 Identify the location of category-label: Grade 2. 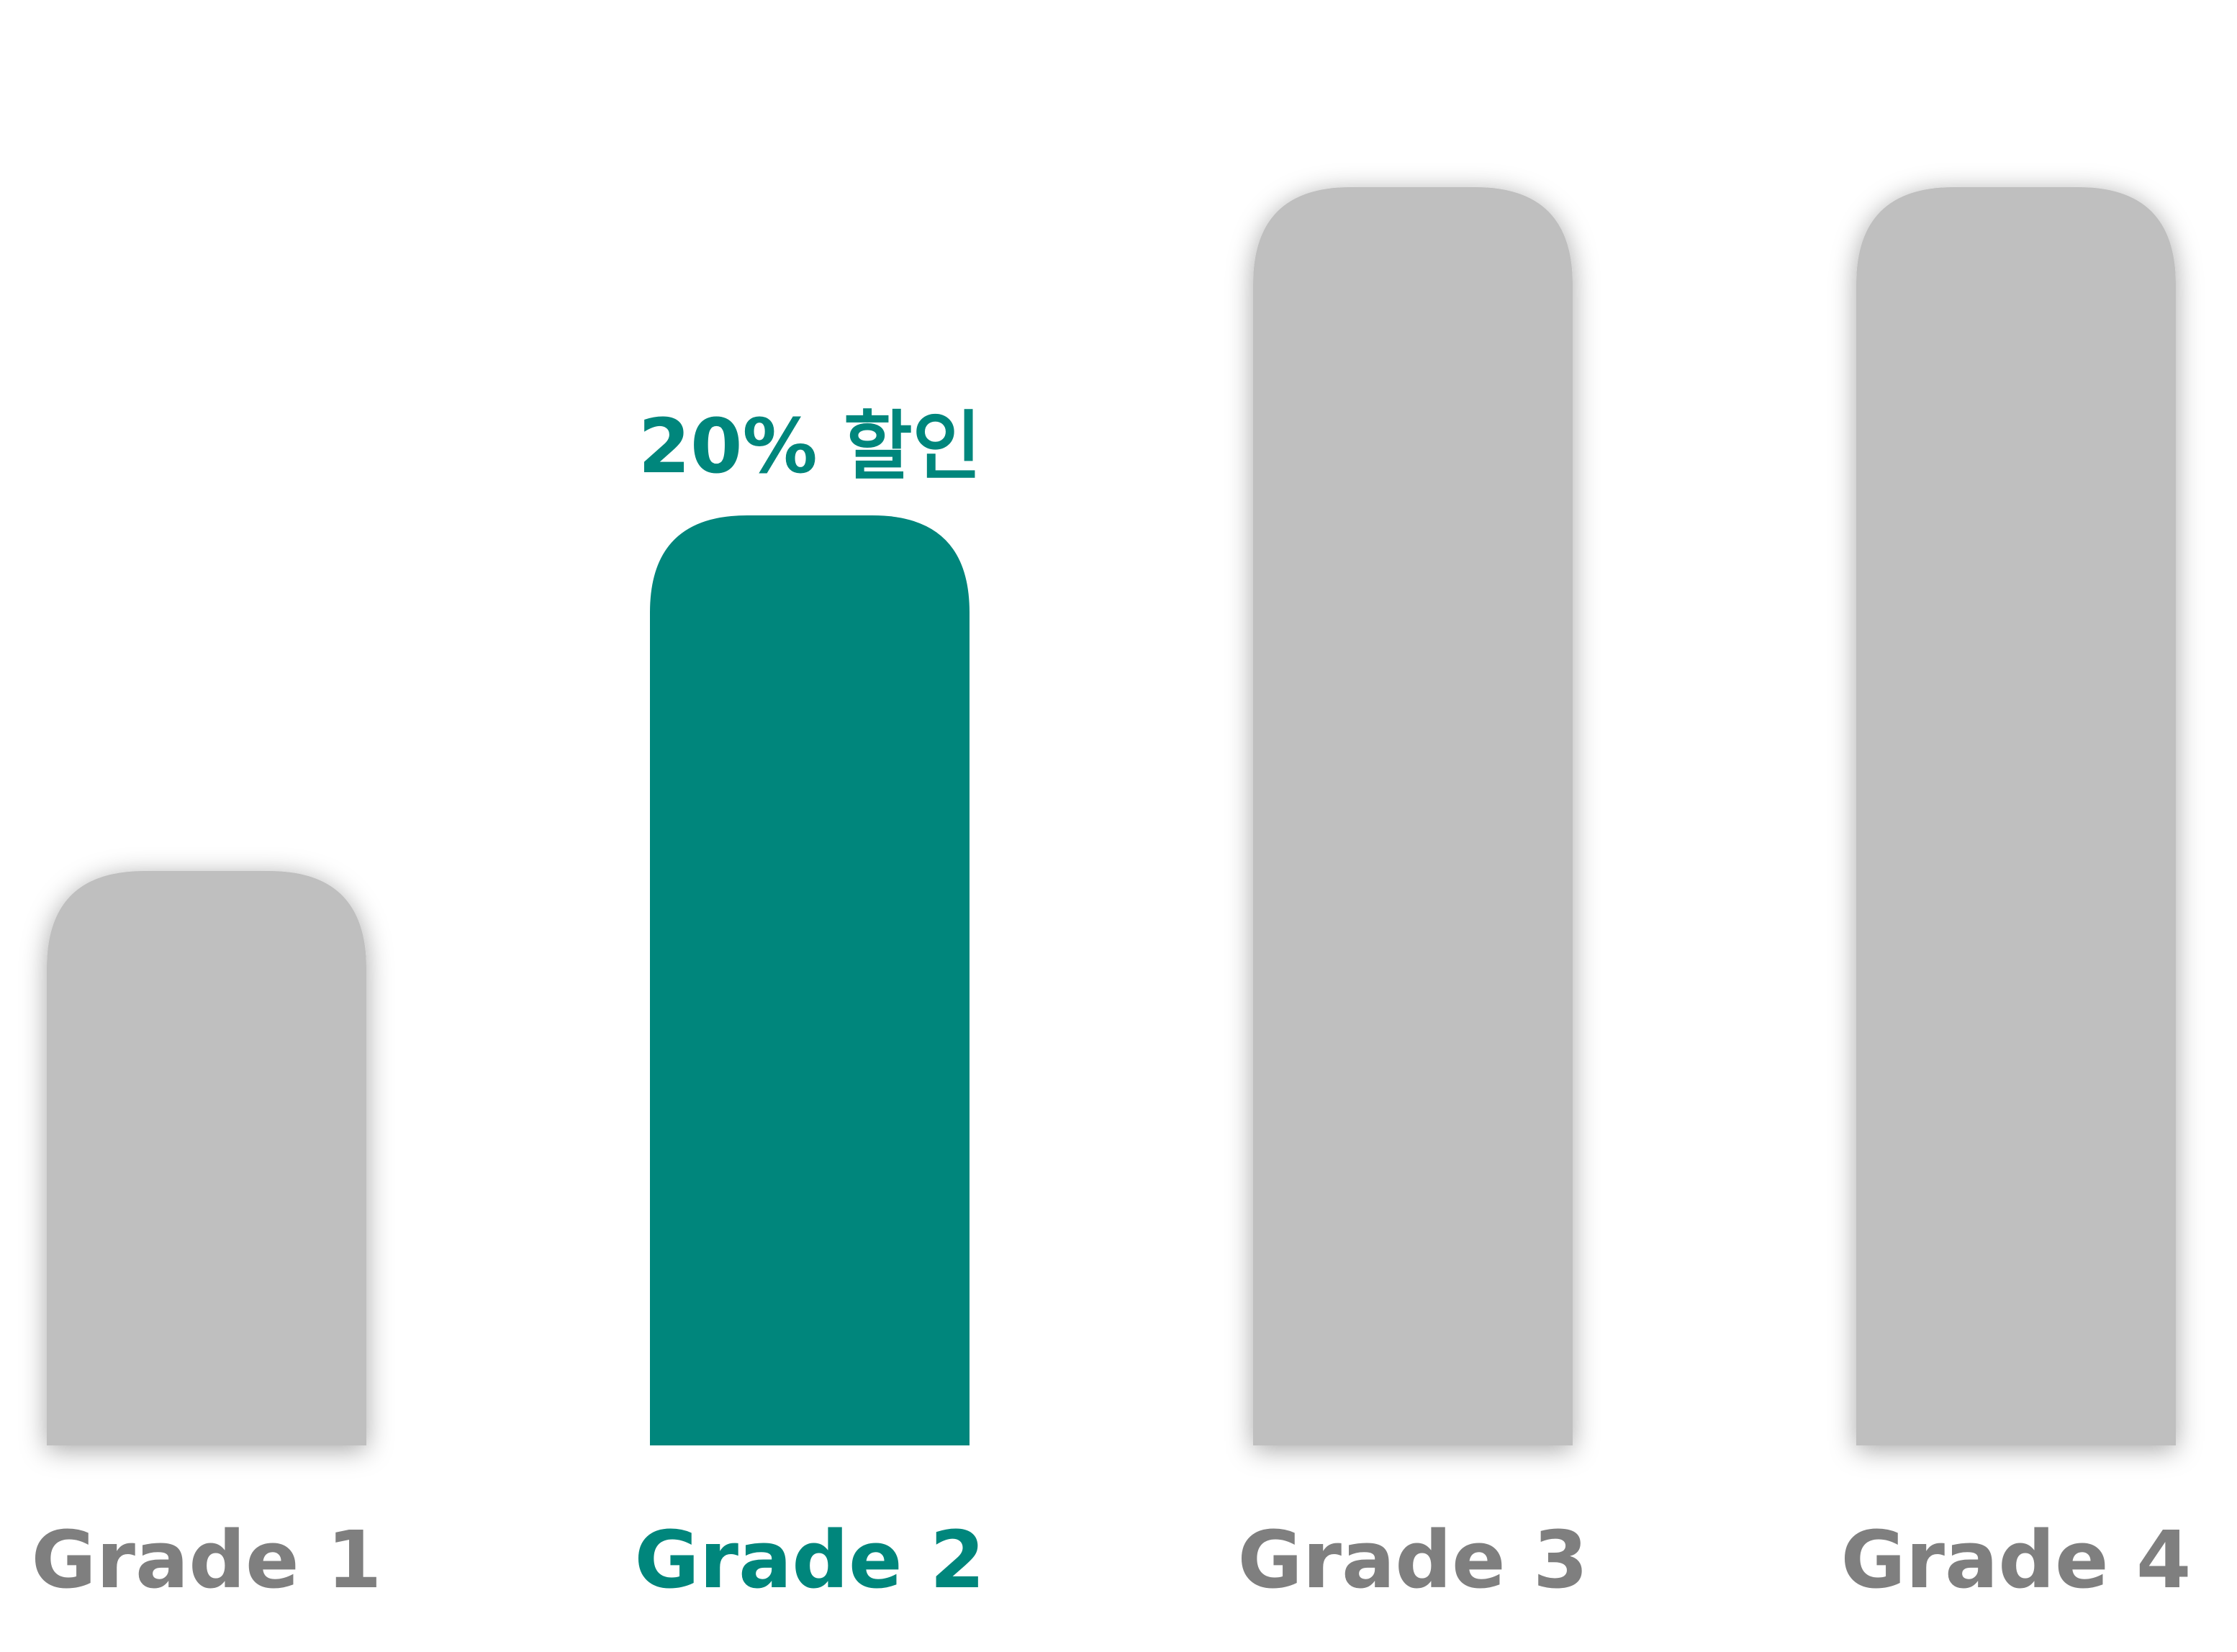
(810, 1560).